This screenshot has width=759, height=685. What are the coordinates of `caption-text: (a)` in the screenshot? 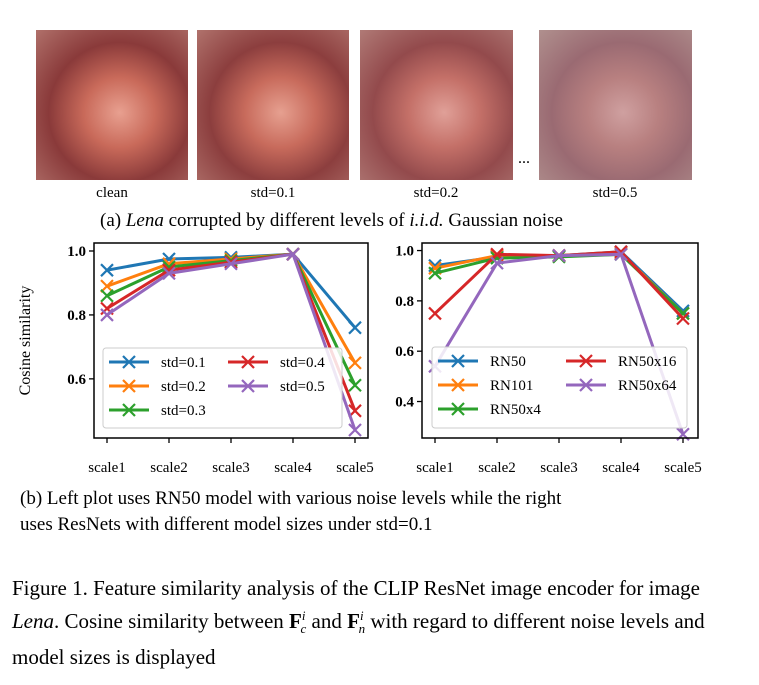 It's located at (113, 220).